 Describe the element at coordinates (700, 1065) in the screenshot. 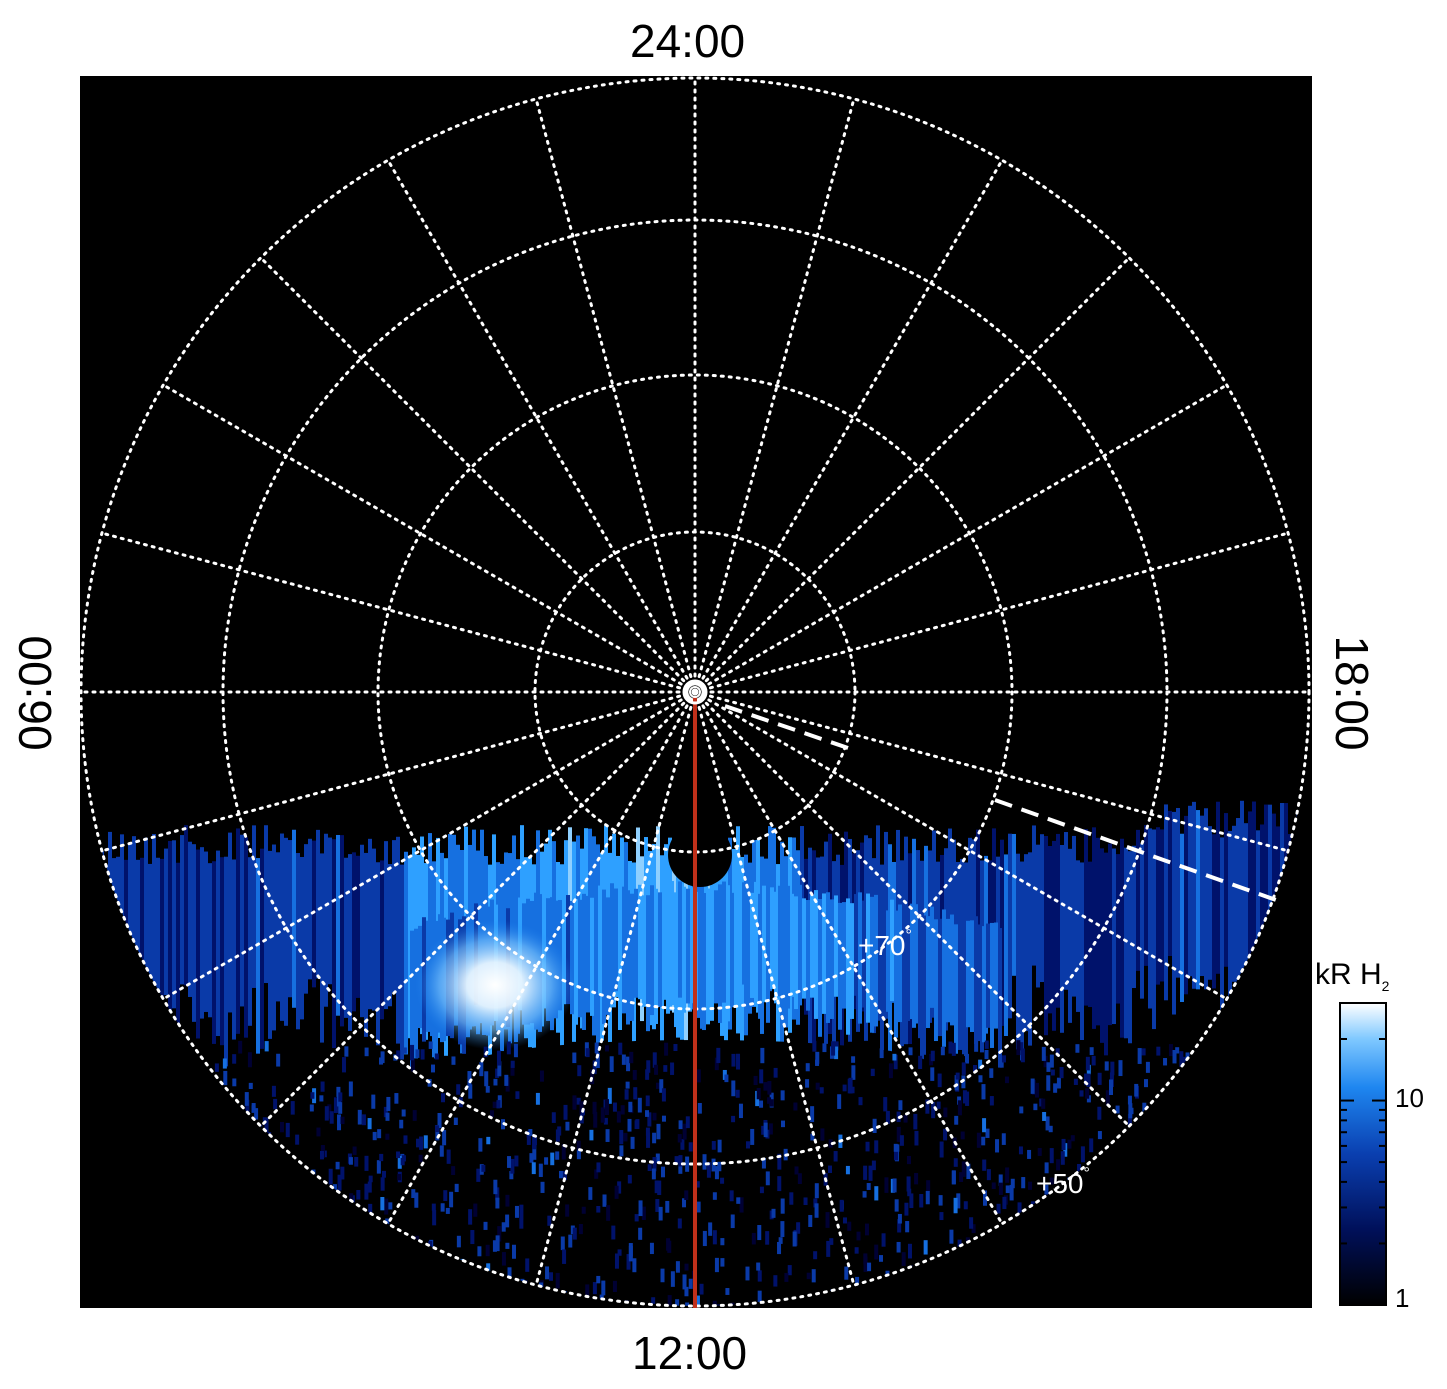

I see `dark-gap` at that location.